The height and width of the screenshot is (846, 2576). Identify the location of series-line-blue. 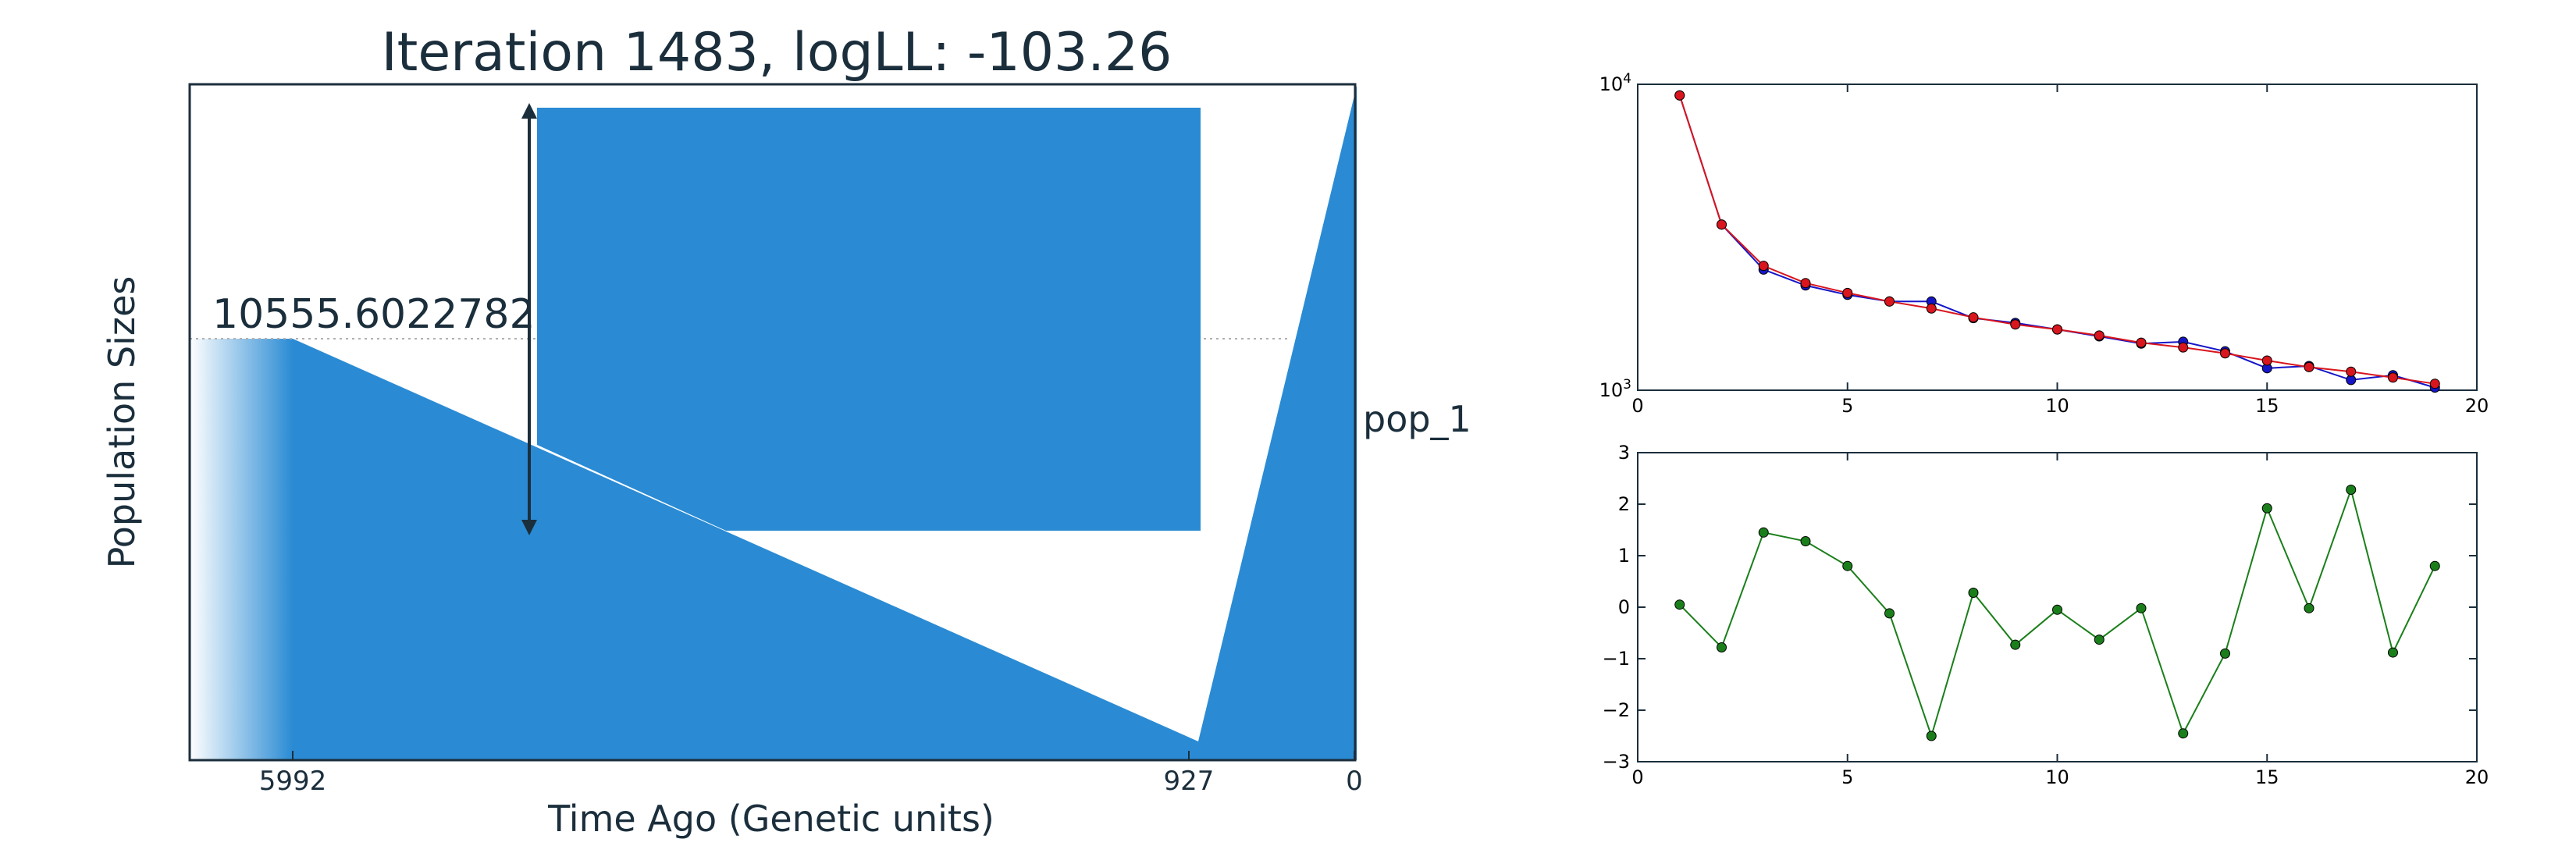
(2056, 241).